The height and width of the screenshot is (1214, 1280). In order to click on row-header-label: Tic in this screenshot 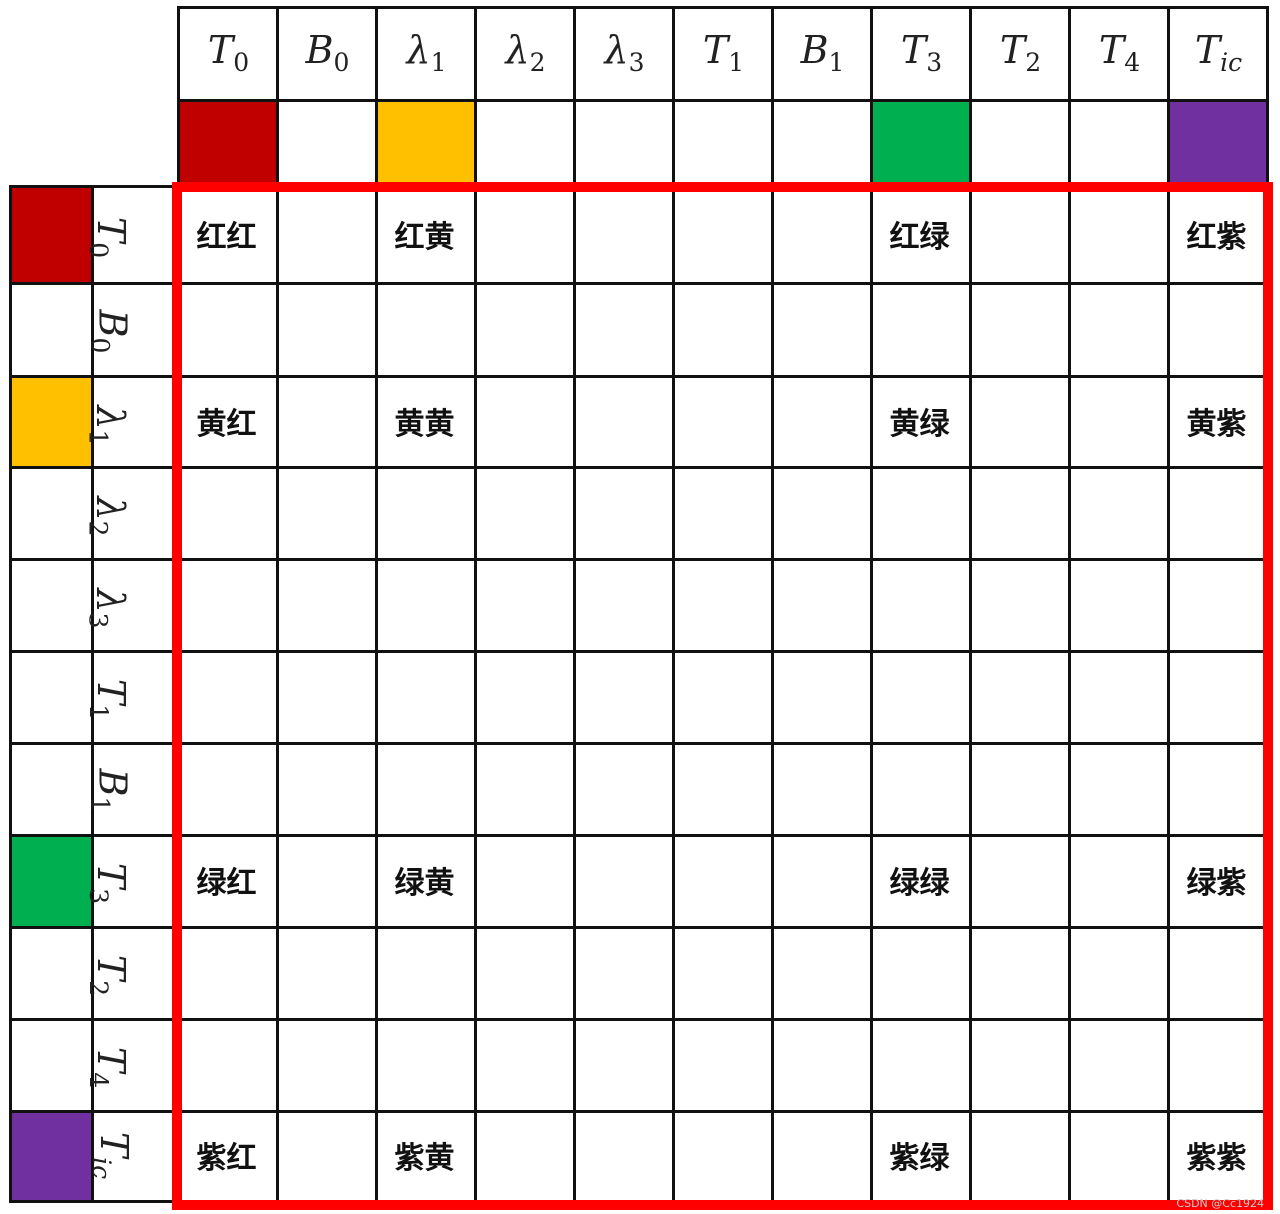, I will do `click(111, 1155)`.